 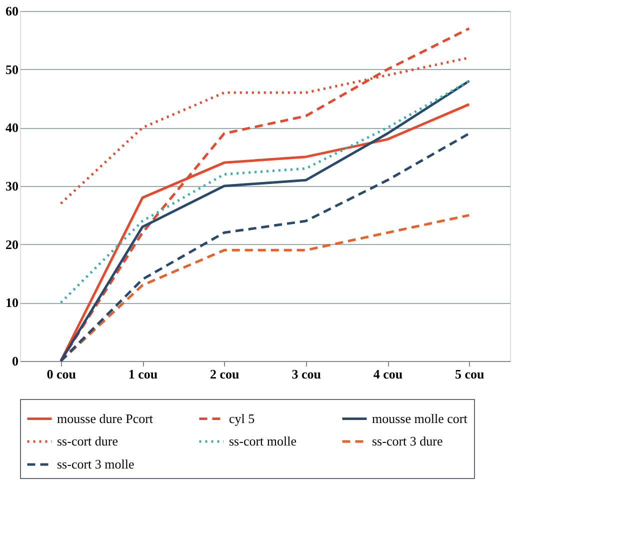 What do you see at coordinates (105, 418) in the screenshot?
I see `legend-label: mousse dure Pcort` at bounding box center [105, 418].